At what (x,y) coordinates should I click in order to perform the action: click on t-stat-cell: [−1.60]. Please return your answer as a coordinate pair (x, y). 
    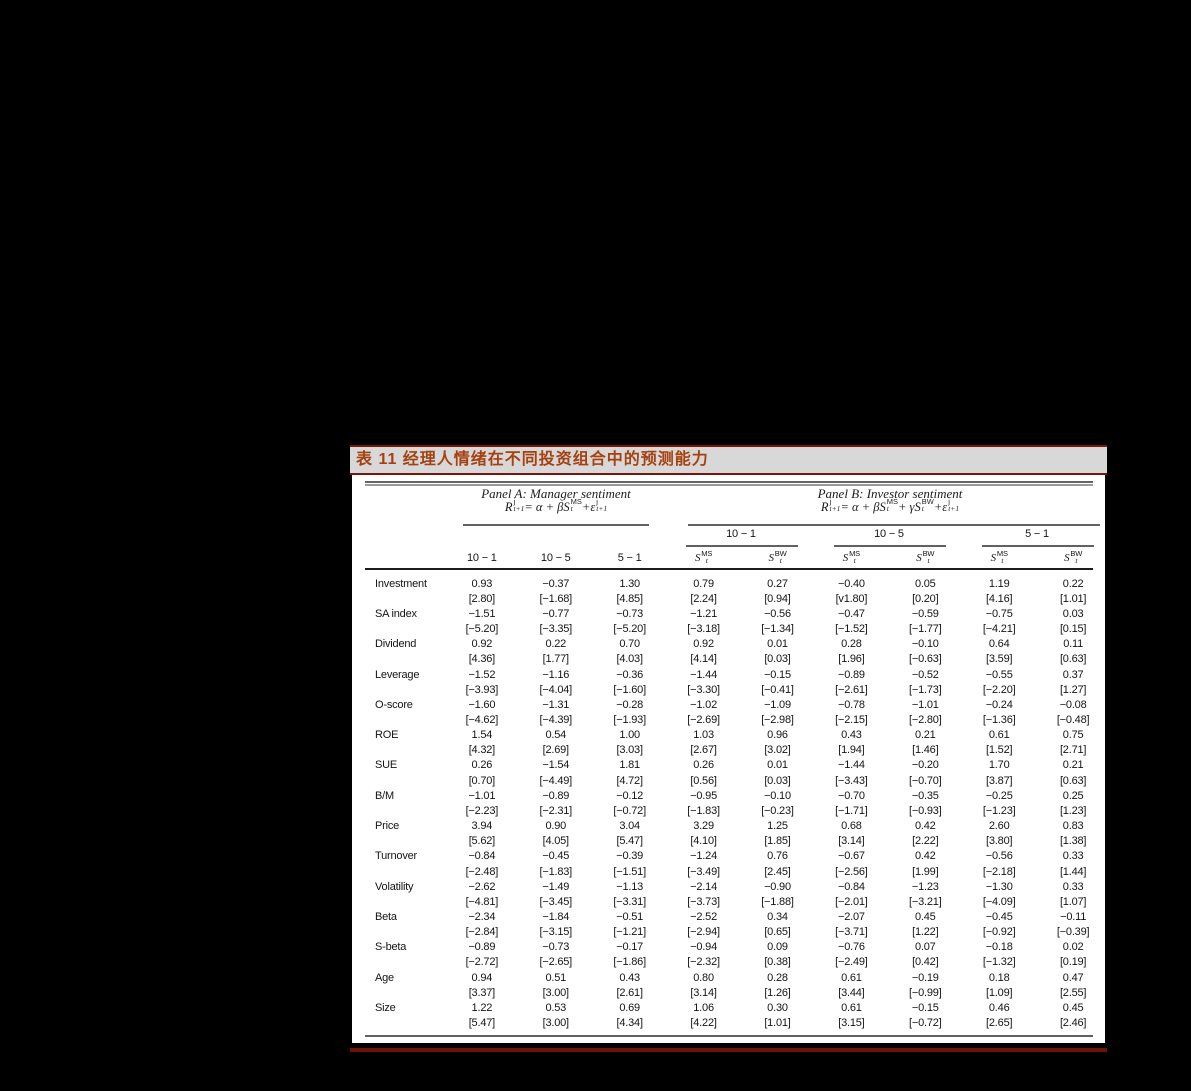
    Looking at the image, I should click on (629, 689).